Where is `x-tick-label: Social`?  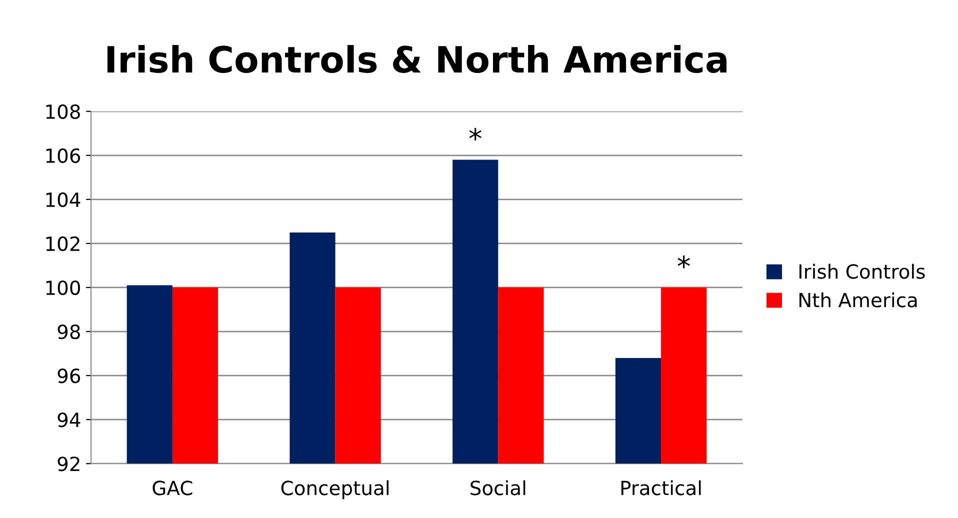 x-tick-label: Social is located at coordinates (498, 488).